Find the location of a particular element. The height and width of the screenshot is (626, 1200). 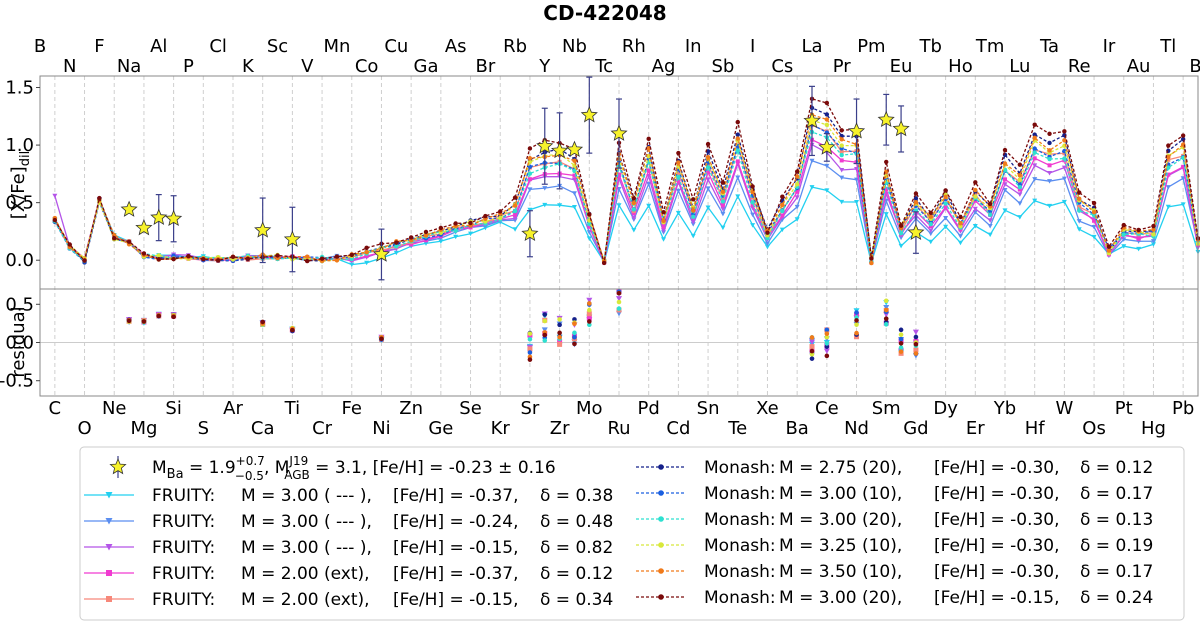

element-label-bottom: Ge is located at coordinates (440, 428).